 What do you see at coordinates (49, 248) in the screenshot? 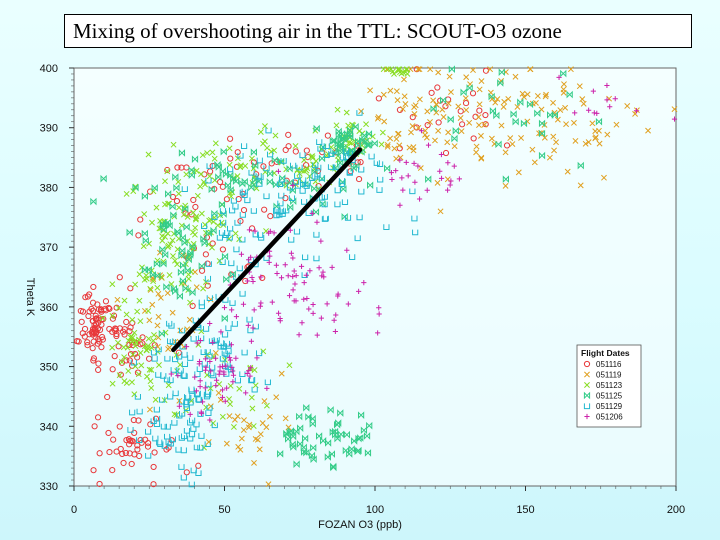
I see `y-tick-label: 370` at bounding box center [49, 248].